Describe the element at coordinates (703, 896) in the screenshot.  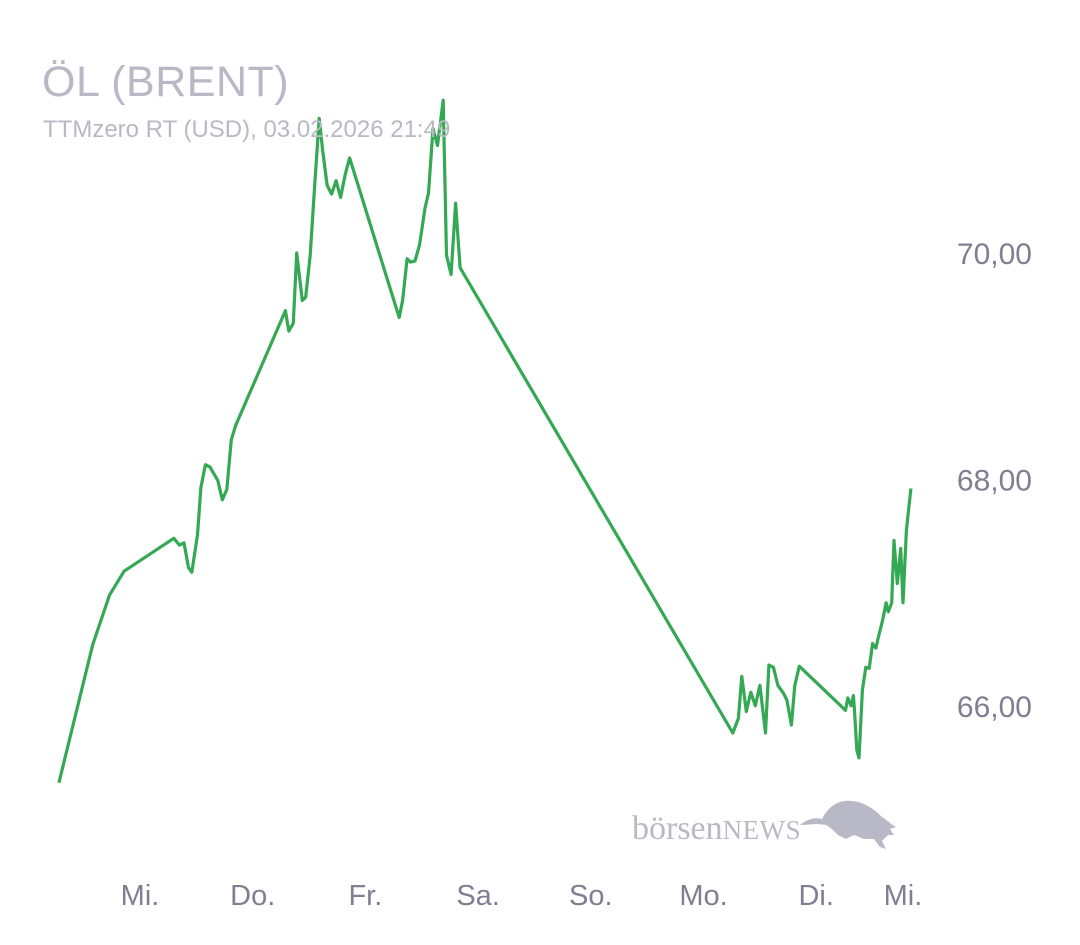
I see `x-tick-label: Mo.` at that location.